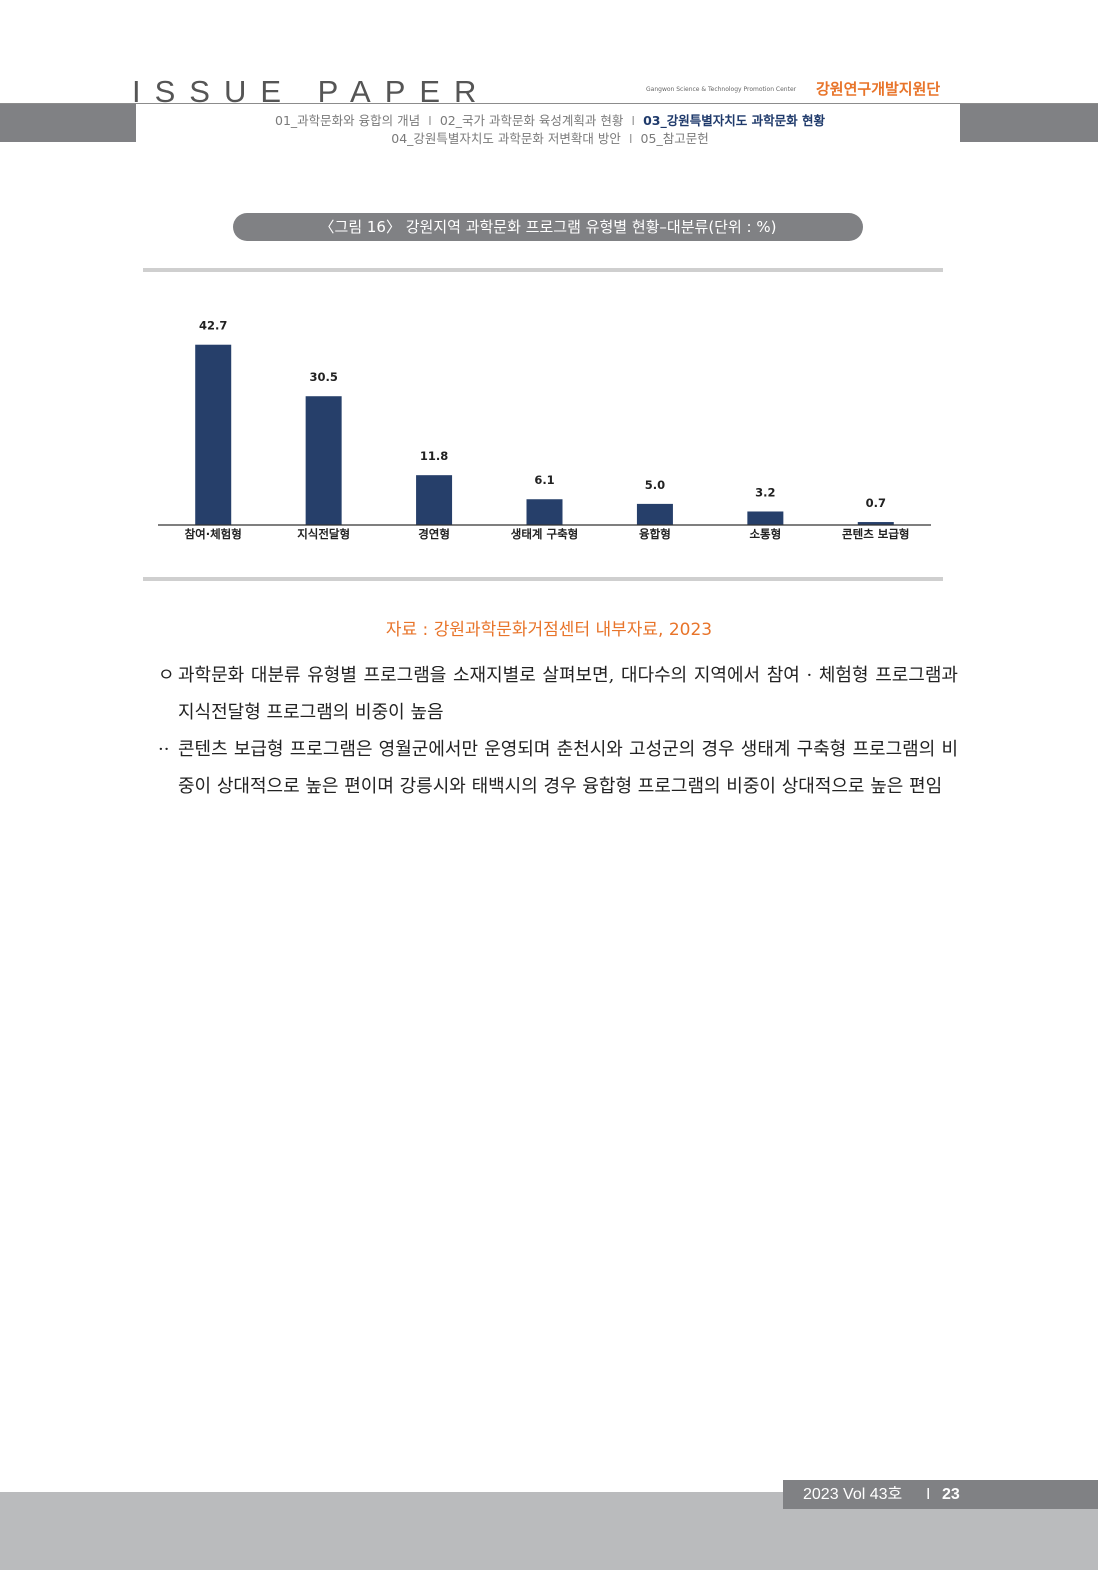  Describe the element at coordinates (655, 485) in the screenshot. I see `bar-value-label: 5.0` at that location.